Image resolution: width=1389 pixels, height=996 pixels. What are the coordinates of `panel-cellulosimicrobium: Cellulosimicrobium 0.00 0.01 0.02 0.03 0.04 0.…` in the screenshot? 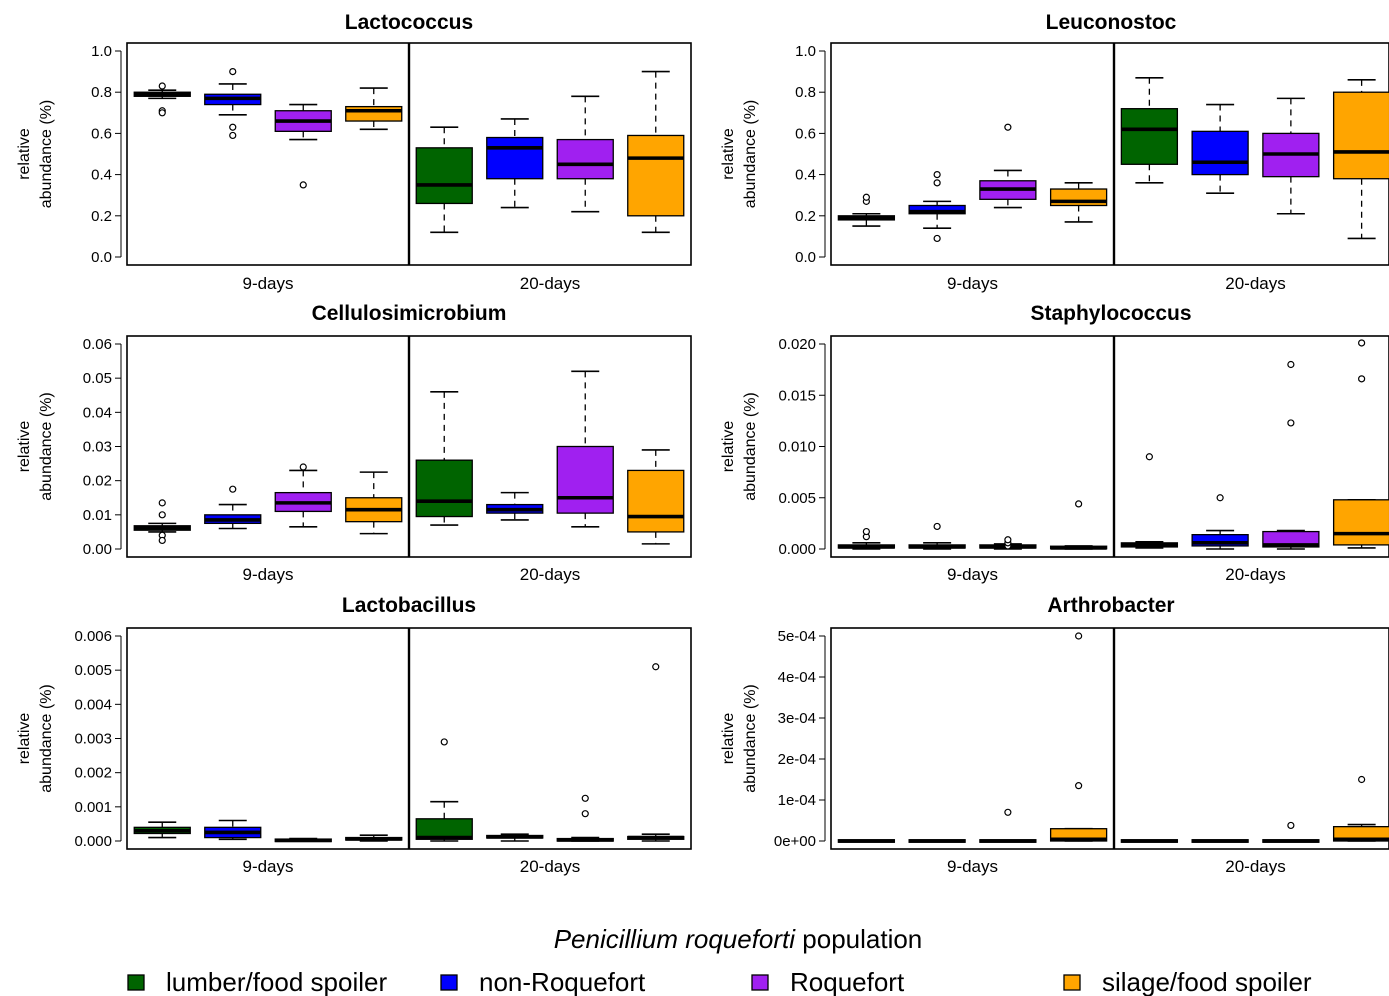 It's located at (354, 443).